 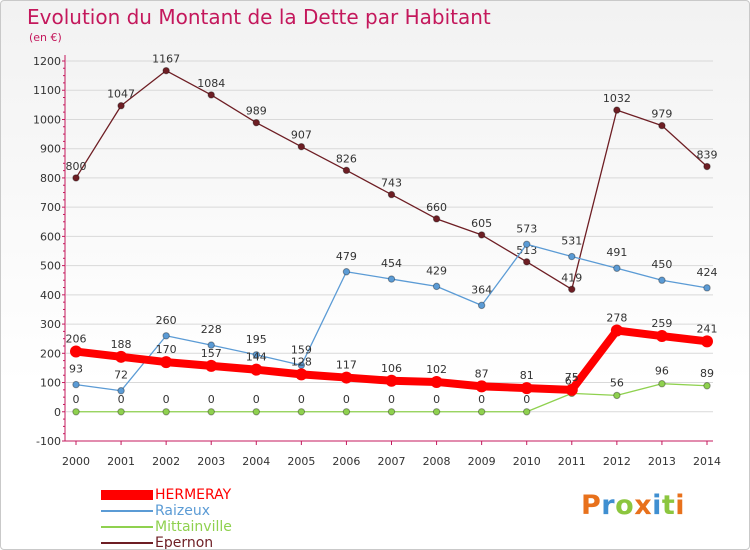 I want to click on x-tick-label: 2013, so click(x=662, y=461).